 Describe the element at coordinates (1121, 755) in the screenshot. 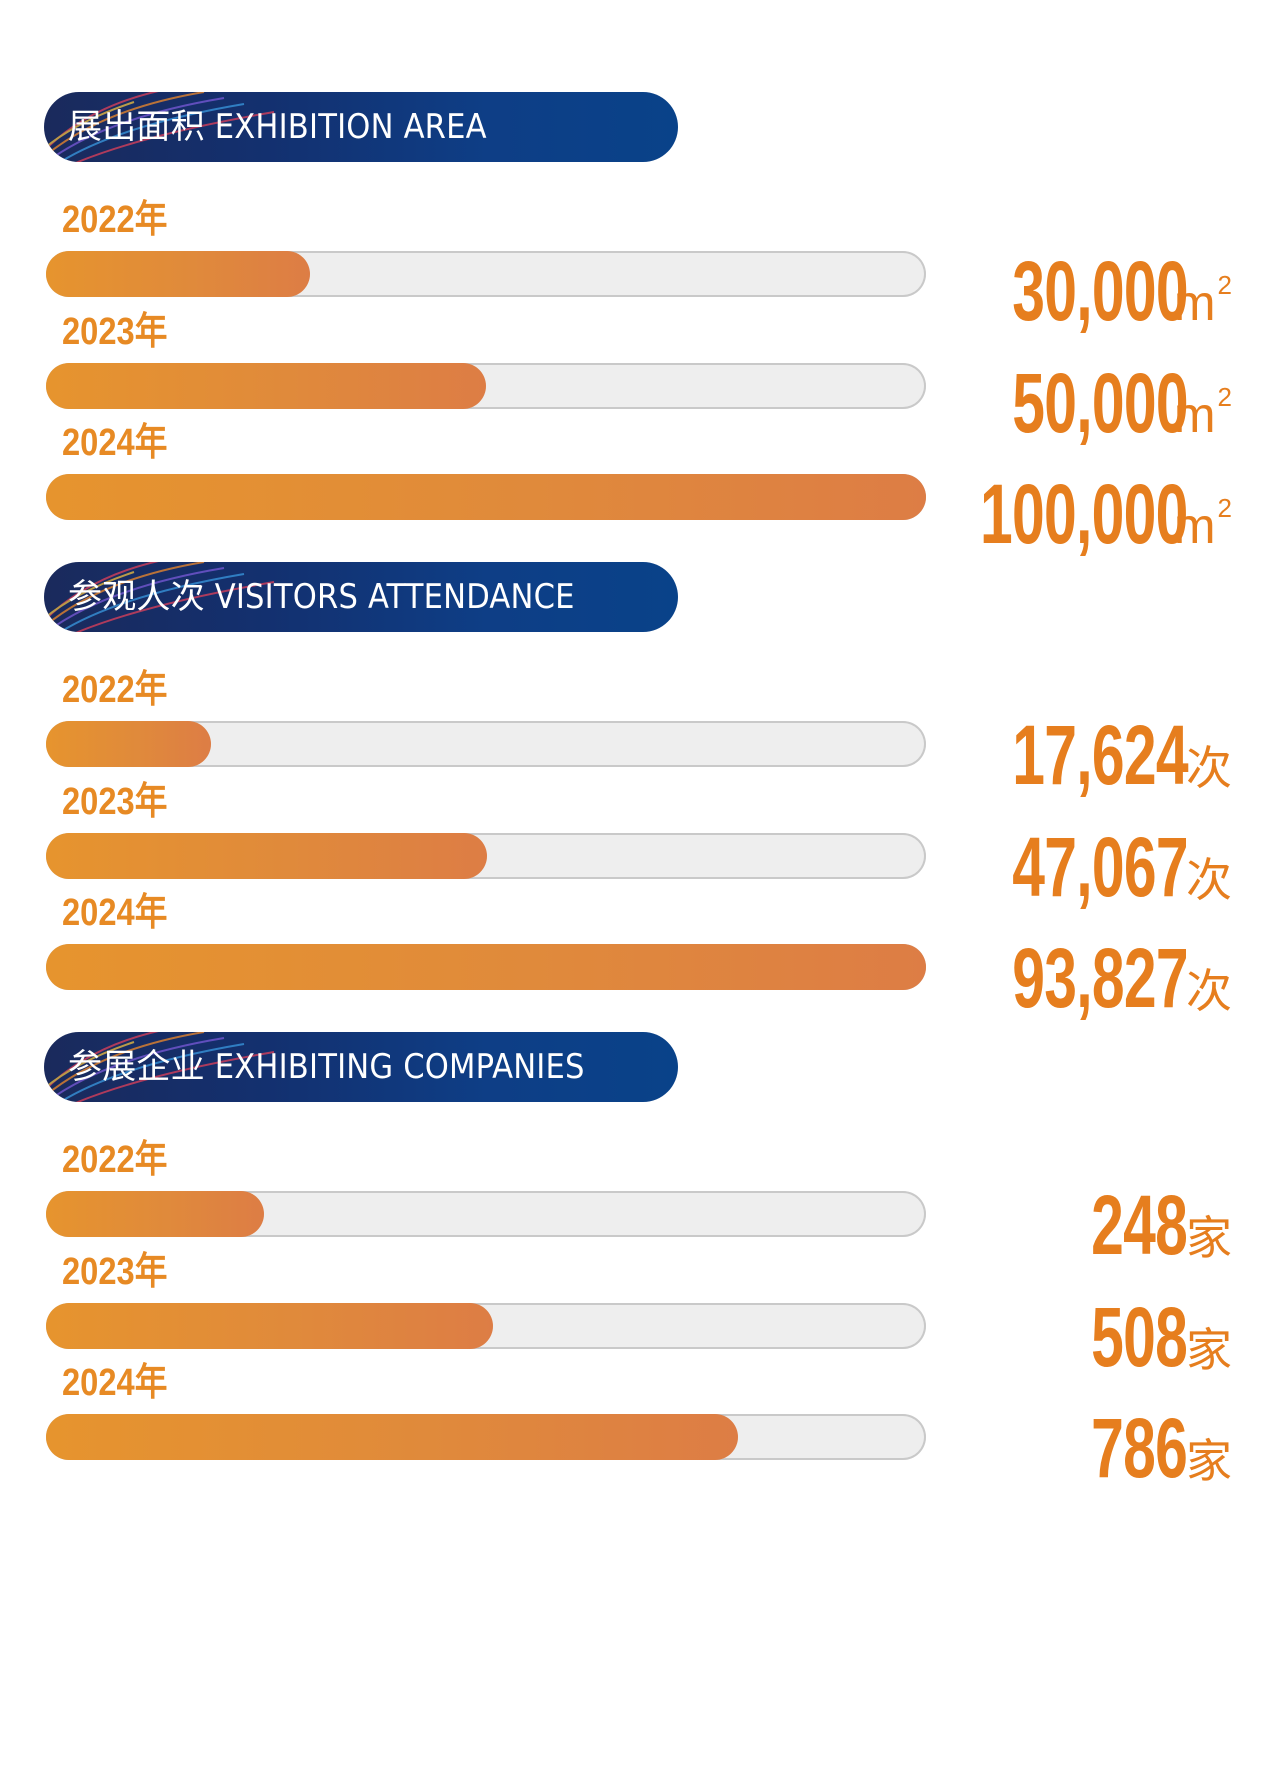

I see `value-label: 17,624 次` at that location.